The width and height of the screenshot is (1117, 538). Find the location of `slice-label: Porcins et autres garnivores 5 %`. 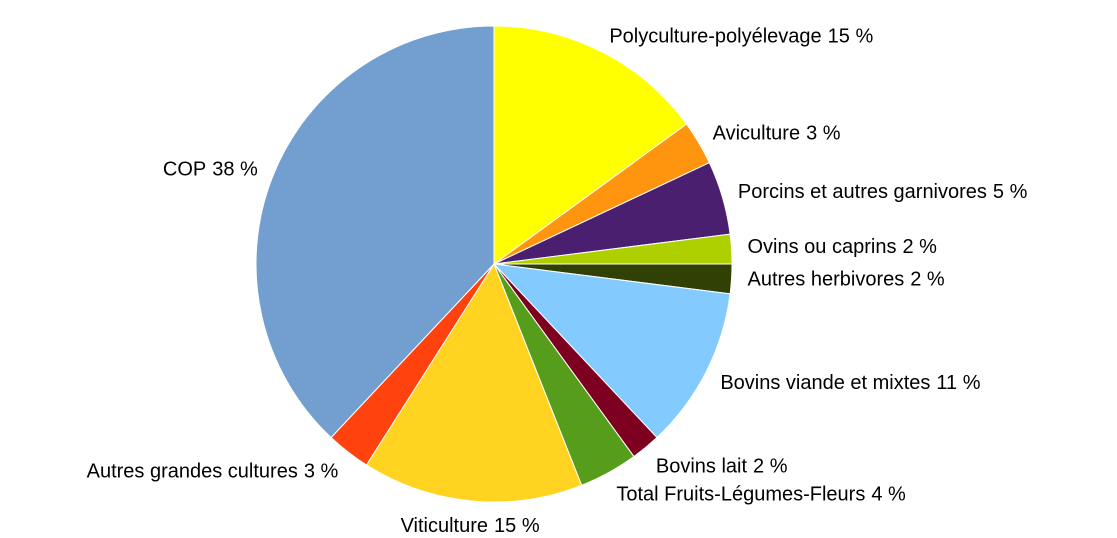

slice-label: Porcins et autres garnivores 5 % is located at coordinates (883, 192).